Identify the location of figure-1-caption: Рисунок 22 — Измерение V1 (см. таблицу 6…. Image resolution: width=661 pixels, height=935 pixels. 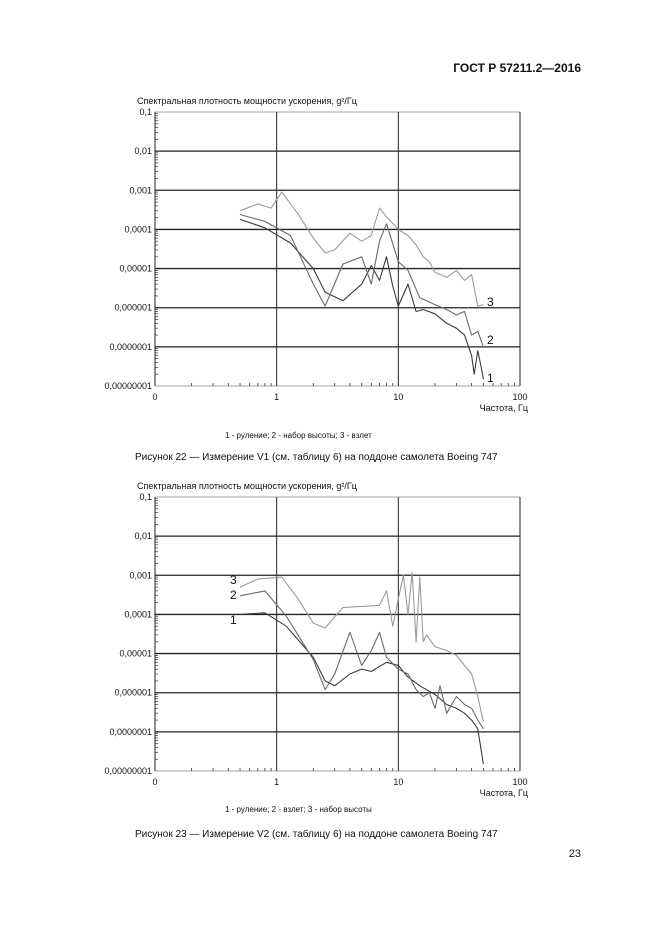
(316, 457).